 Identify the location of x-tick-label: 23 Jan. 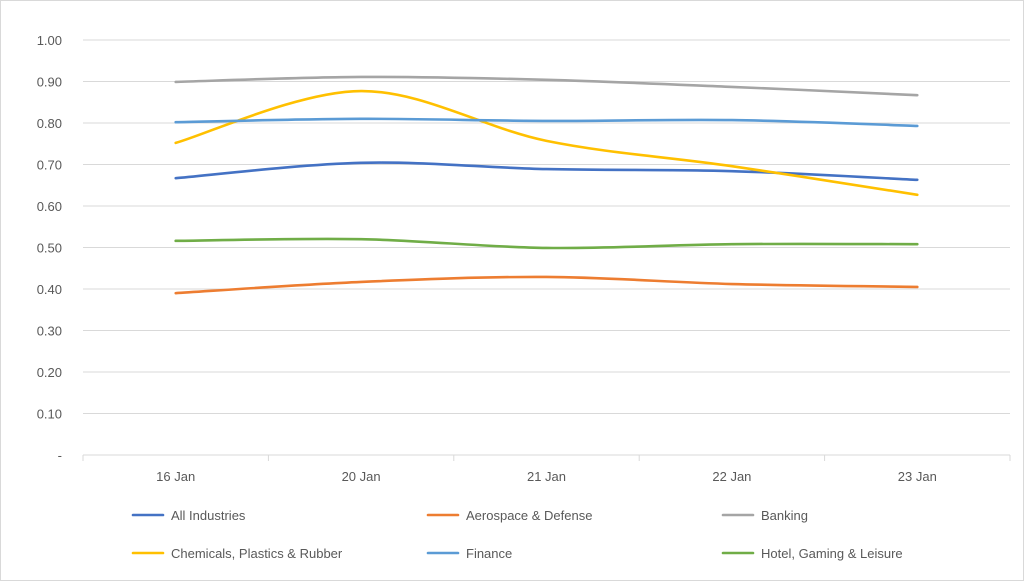
(917, 476).